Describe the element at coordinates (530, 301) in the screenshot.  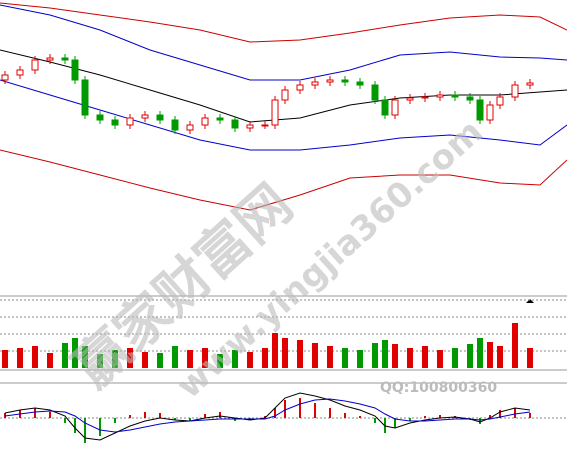
I see `marker` at that location.